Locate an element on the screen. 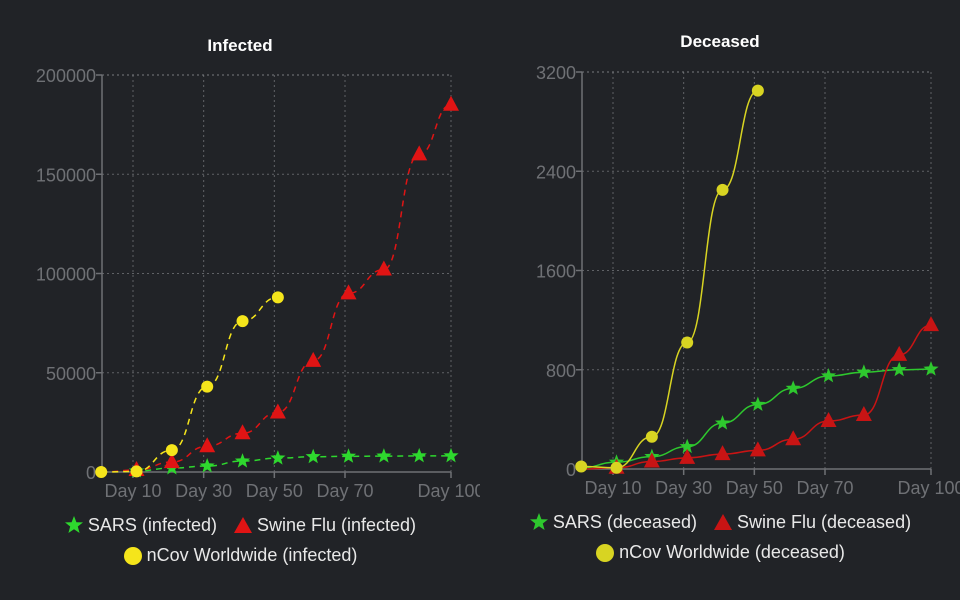 The width and height of the screenshot is (960, 600). legend-item-swine-flu: Swine Flu (infected) is located at coordinates (324, 525).